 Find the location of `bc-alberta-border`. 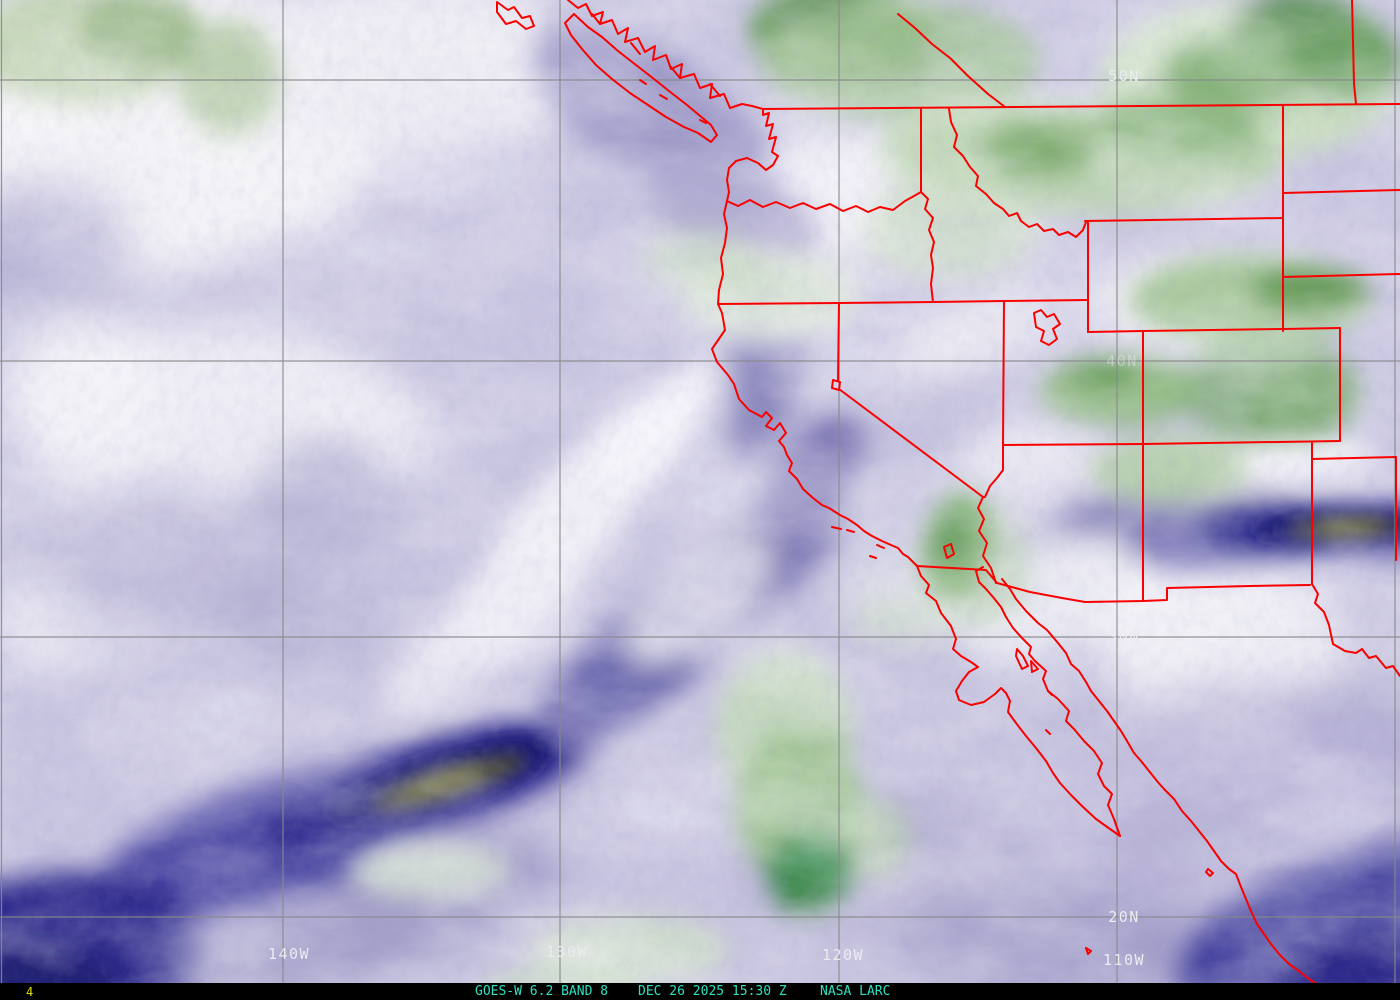

bc-alberta-border is located at coordinates (951, 60).